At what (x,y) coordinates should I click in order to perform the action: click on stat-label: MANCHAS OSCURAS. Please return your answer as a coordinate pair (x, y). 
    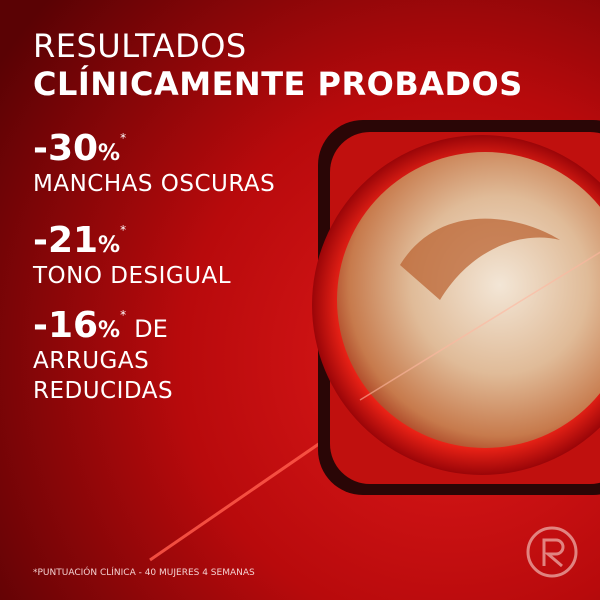
    Looking at the image, I should click on (154, 184).